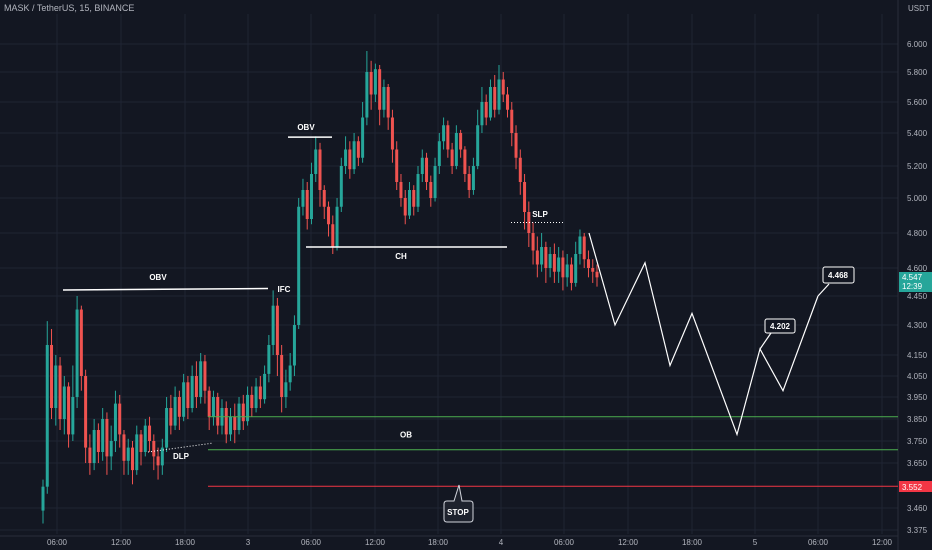  I want to click on stop-price-tag, so click(915, 486).